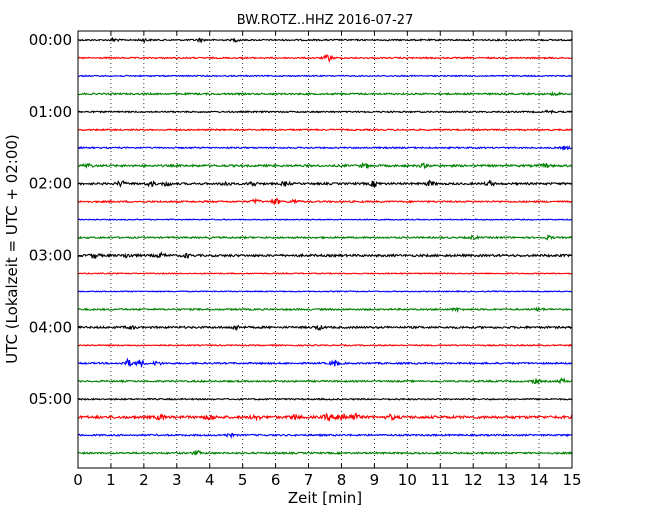  I want to click on x-tick-label: 3, so click(177, 480).